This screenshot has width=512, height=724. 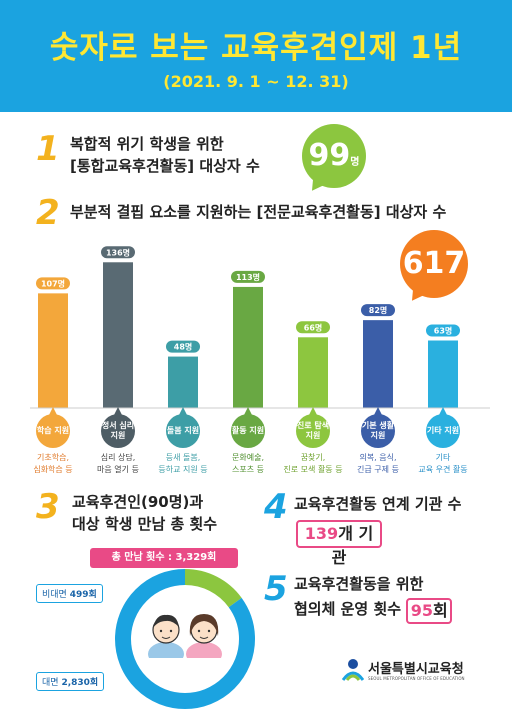 What do you see at coordinates (83, 595) in the screenshot?
I see `remote-value: 499회` at bounding box center [83, 595].